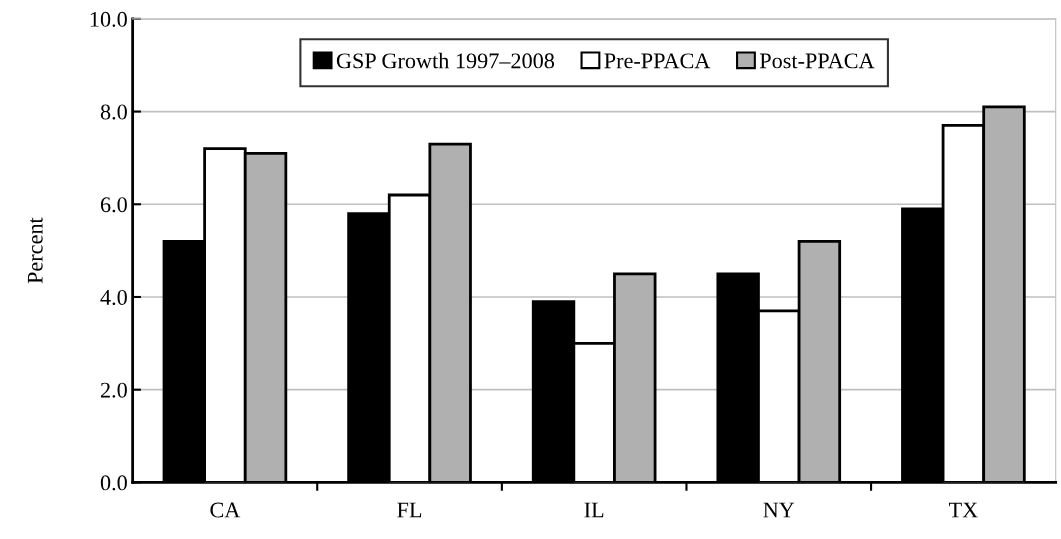  I want to click on x-tick-label: FL, so click(409, 510).